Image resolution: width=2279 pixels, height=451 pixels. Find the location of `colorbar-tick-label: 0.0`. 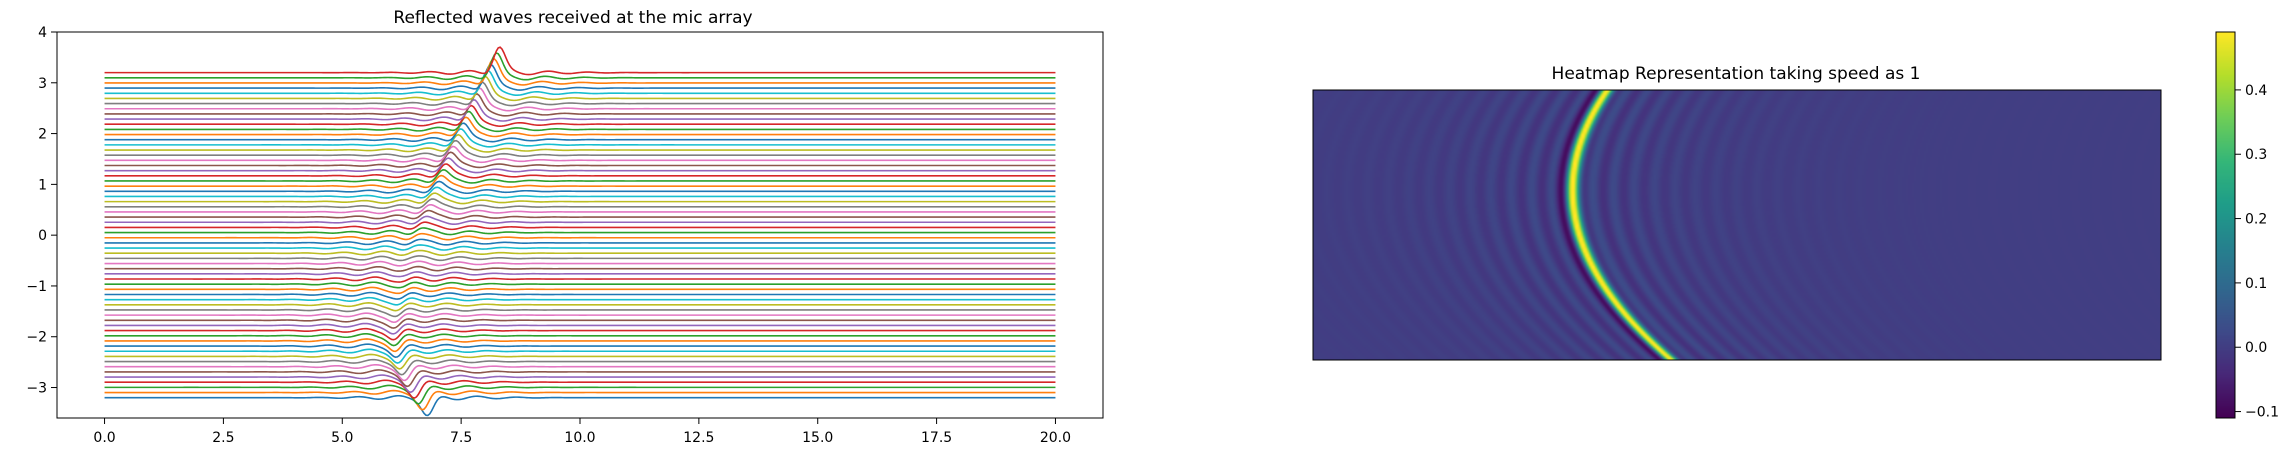

colorbar-tick-label: 0.0 is located at coordinates (2256, 348).